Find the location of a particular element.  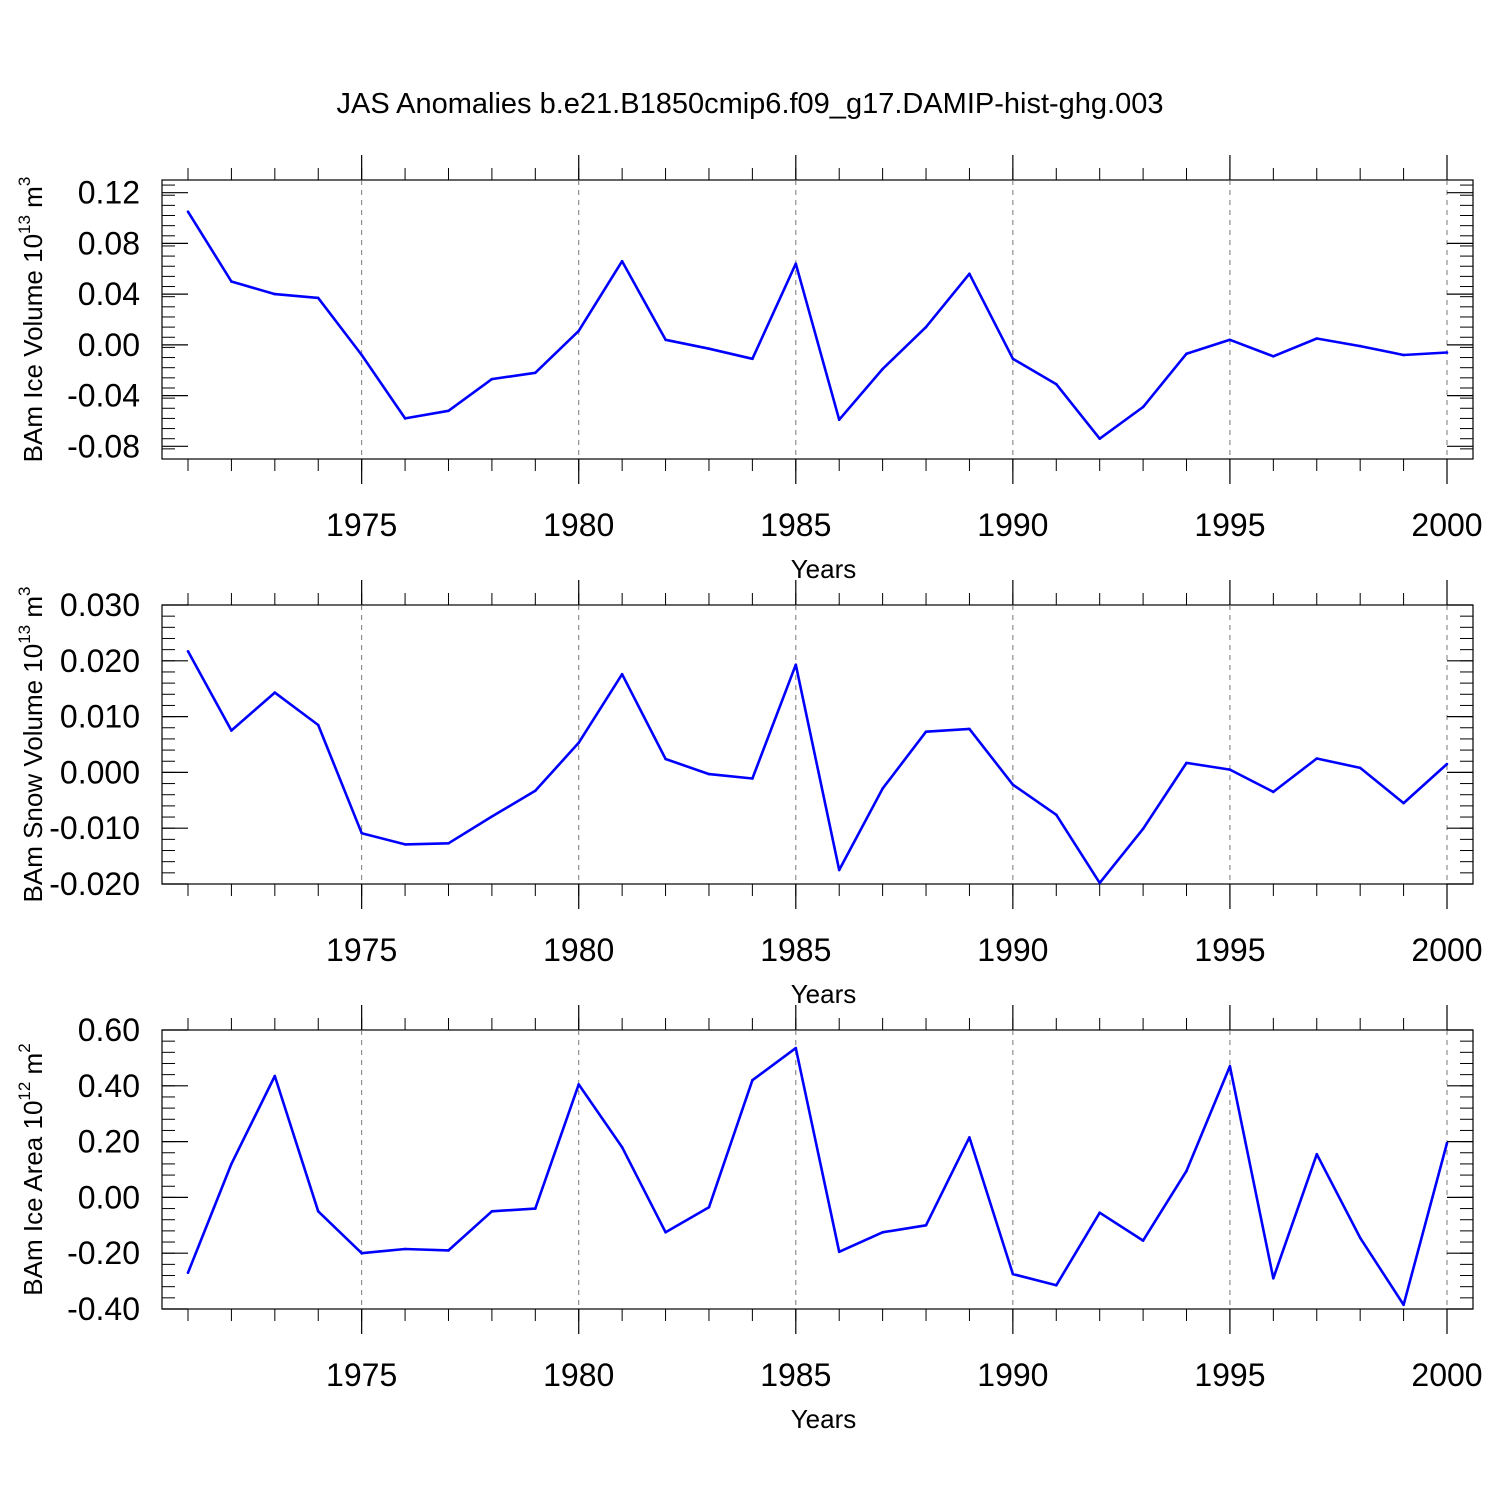

y-axis-label: BAm Ice Volume 1013 m3 is located at coordinates (31, 320).